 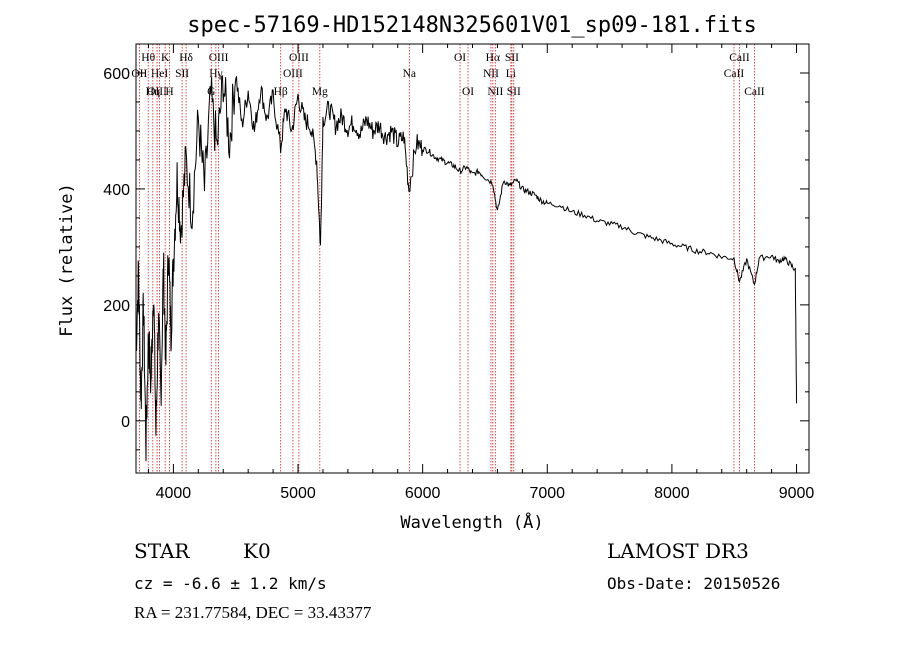 What do you see at coordinates (139, 74) in the screenshot?
I see `spectral-line-label: OII` at bounding box center [139, 74].